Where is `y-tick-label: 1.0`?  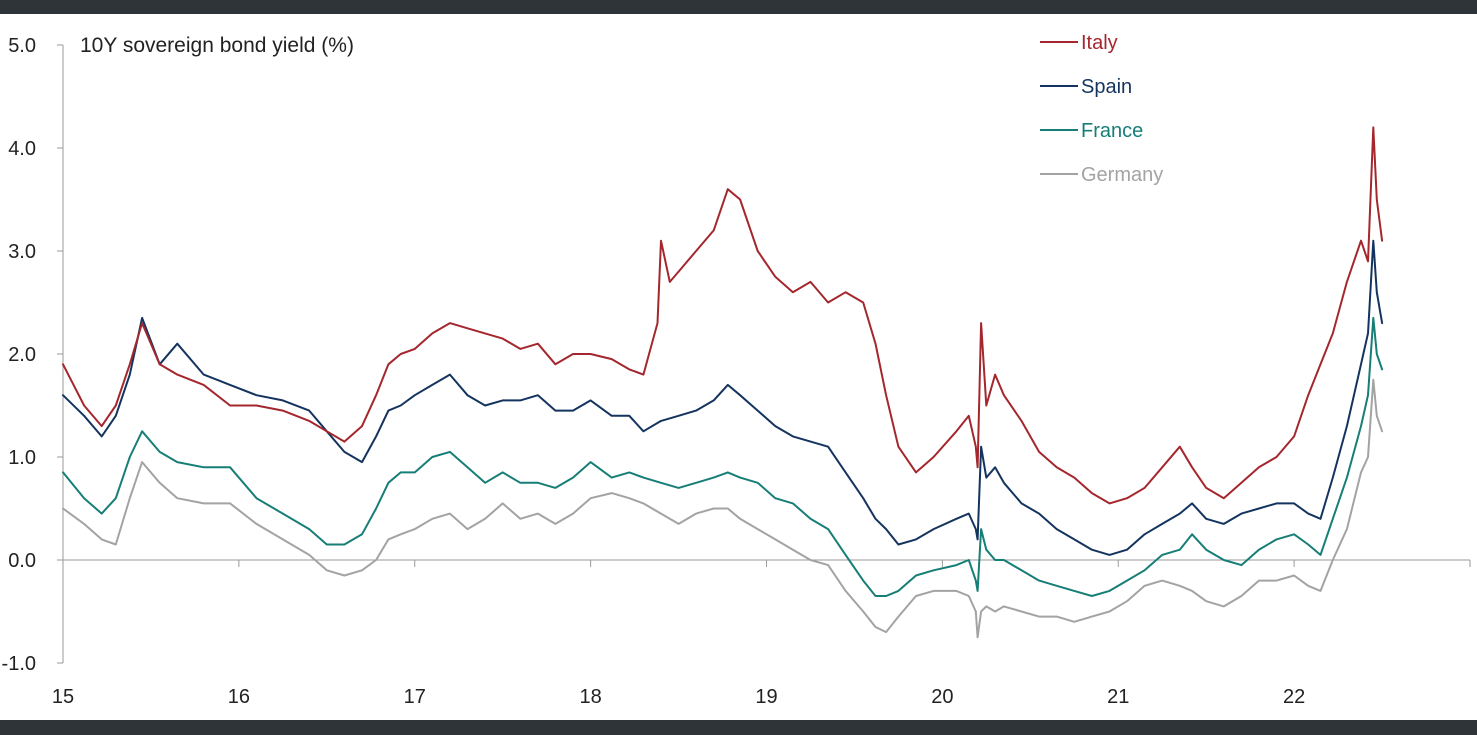
y-tick-label: 1.0 is located at coordinates (22, 458).